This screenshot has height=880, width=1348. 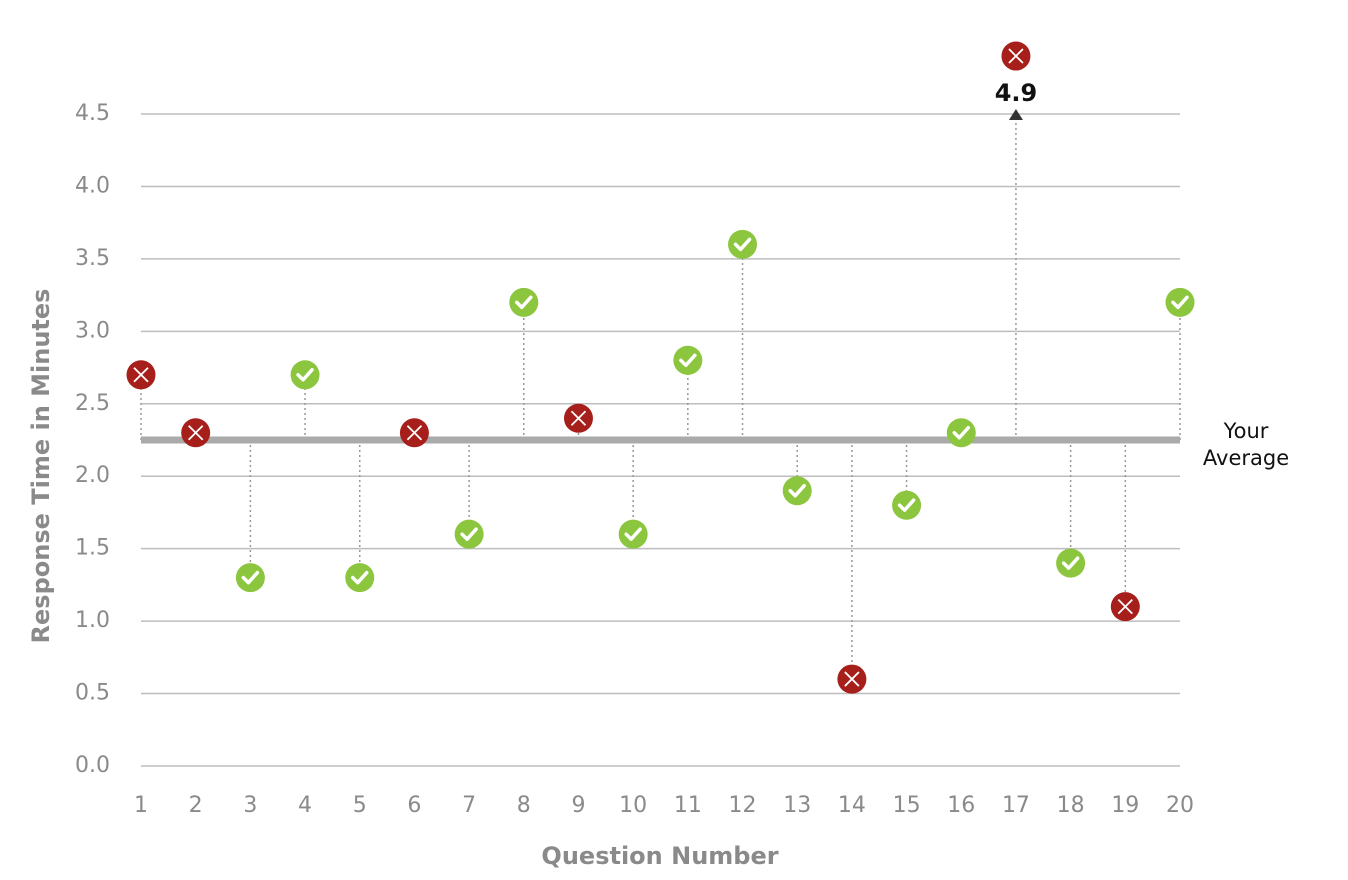 What do you see at coordinates (852, 805) in the screenshot?
I see `x-tick-label: 14` at bounding box center [852, 805].